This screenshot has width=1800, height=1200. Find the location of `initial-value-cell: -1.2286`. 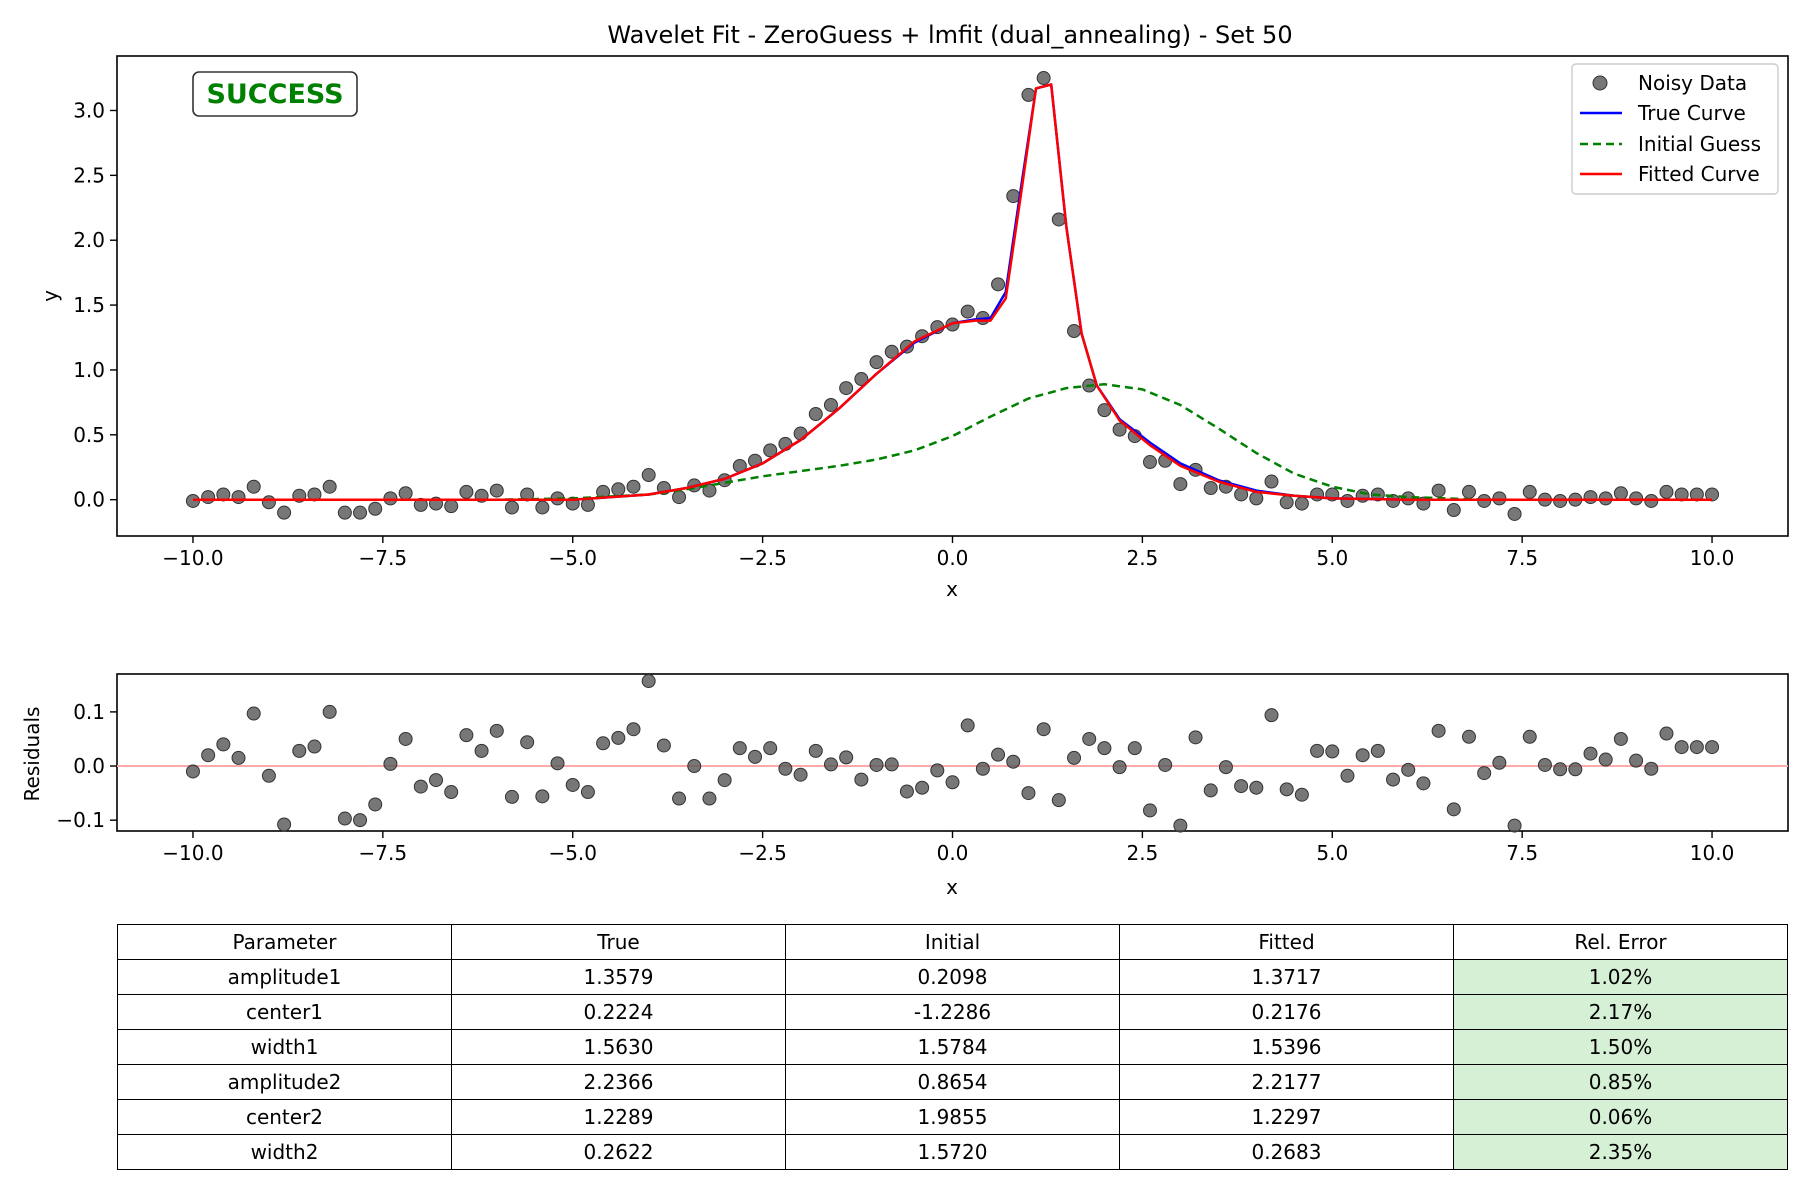

initial-value-cell: -1.2286 is located at coordinates (952, 1012).